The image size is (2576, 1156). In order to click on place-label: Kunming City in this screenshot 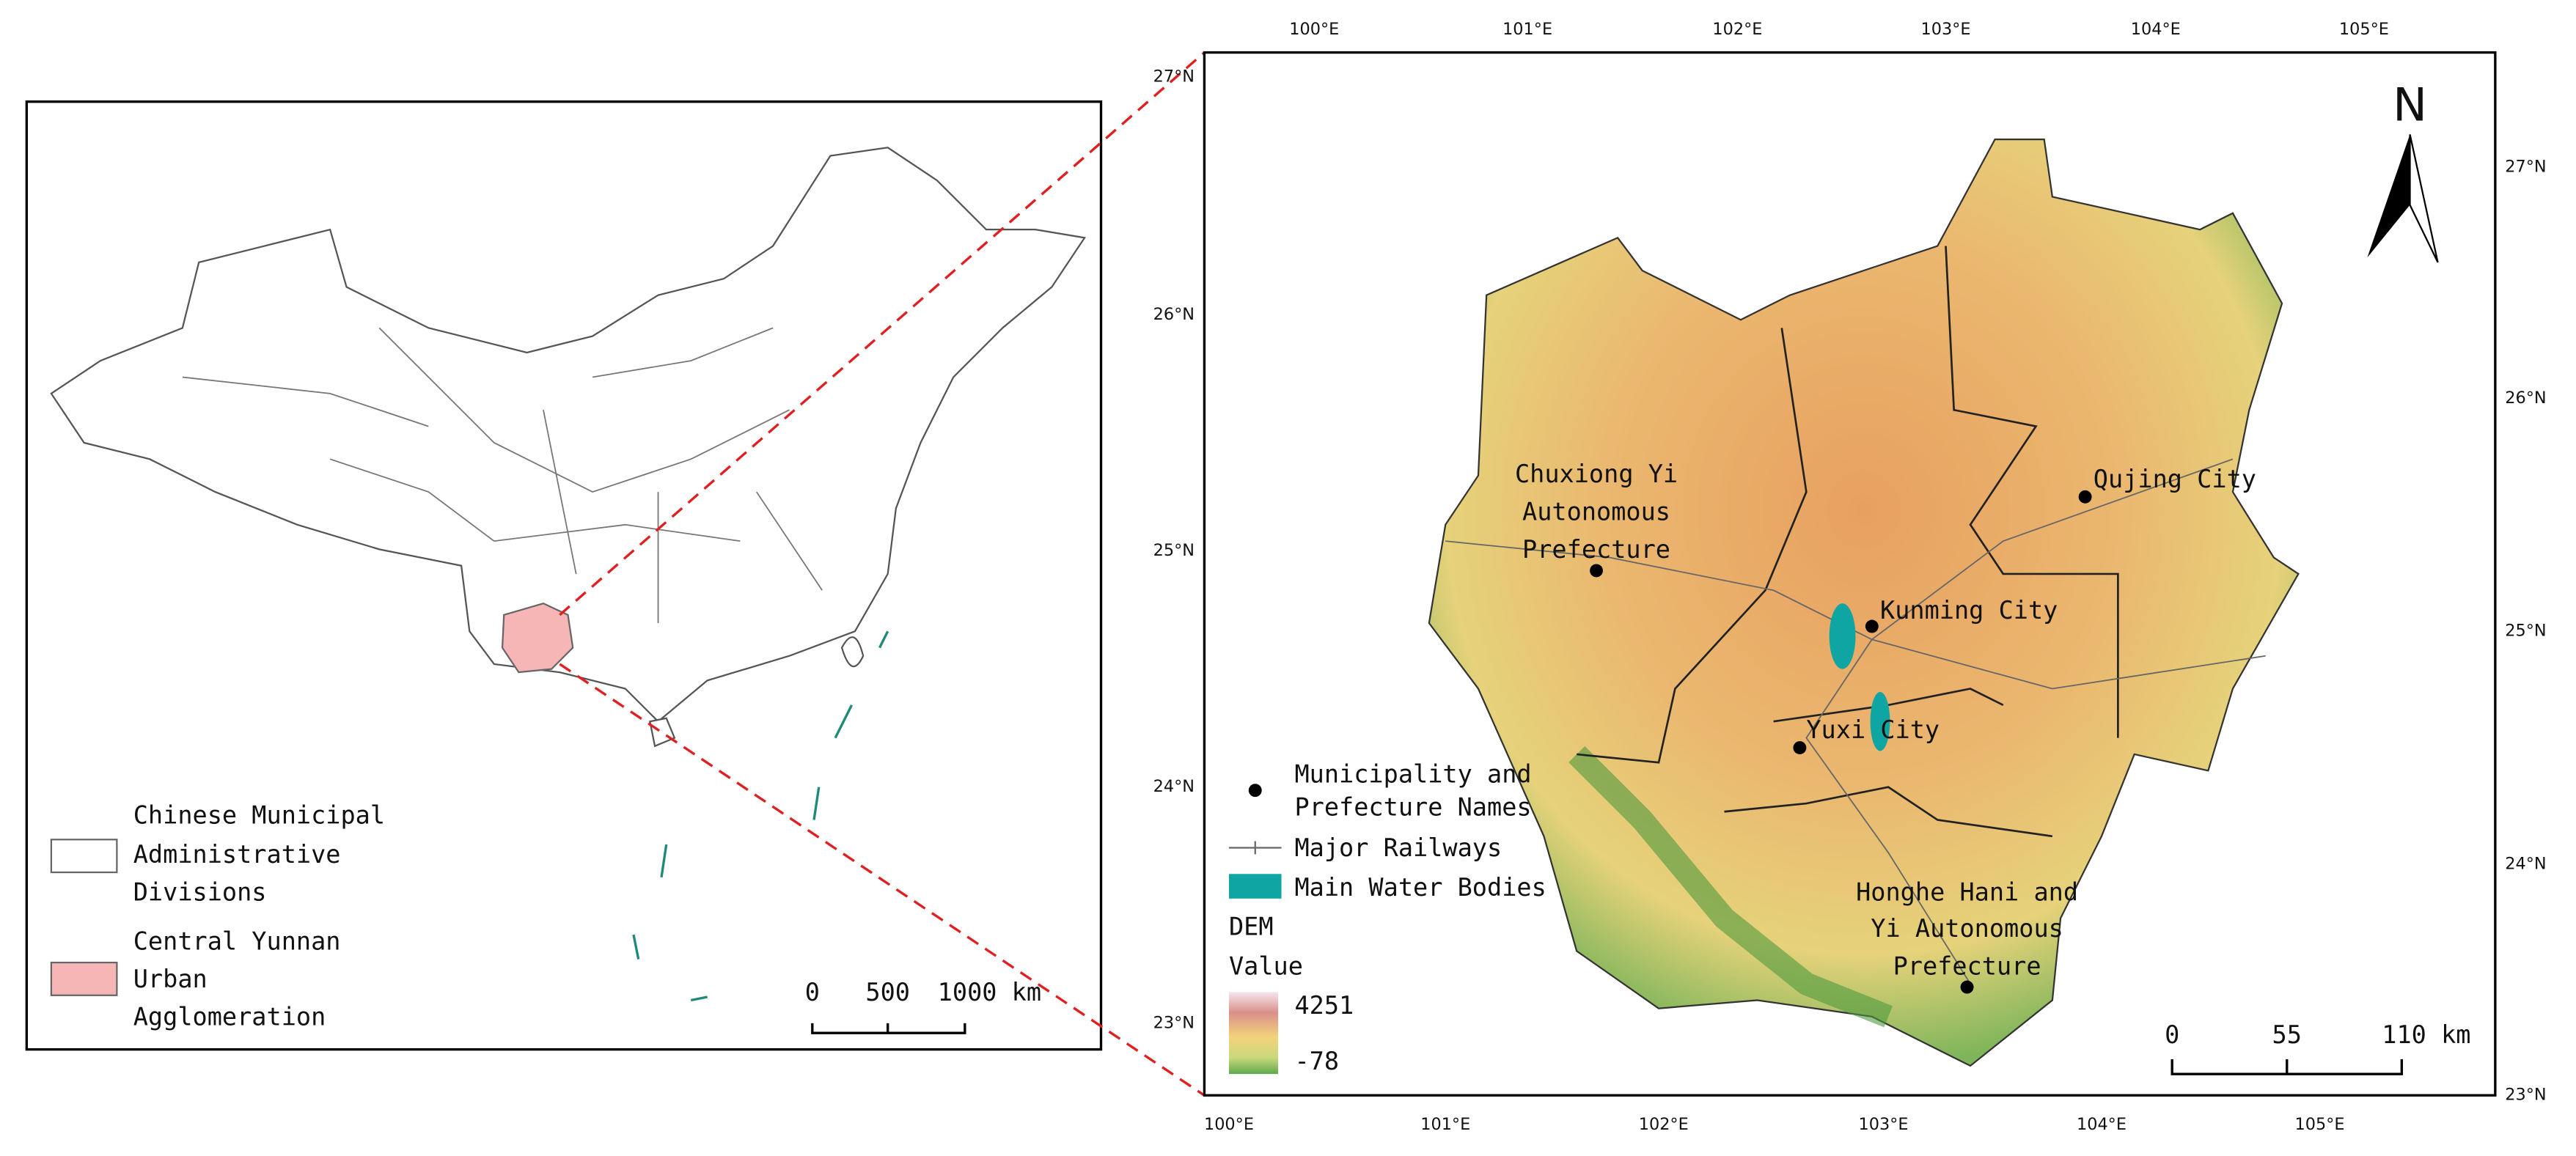, I will do `click(1969, 610)`.